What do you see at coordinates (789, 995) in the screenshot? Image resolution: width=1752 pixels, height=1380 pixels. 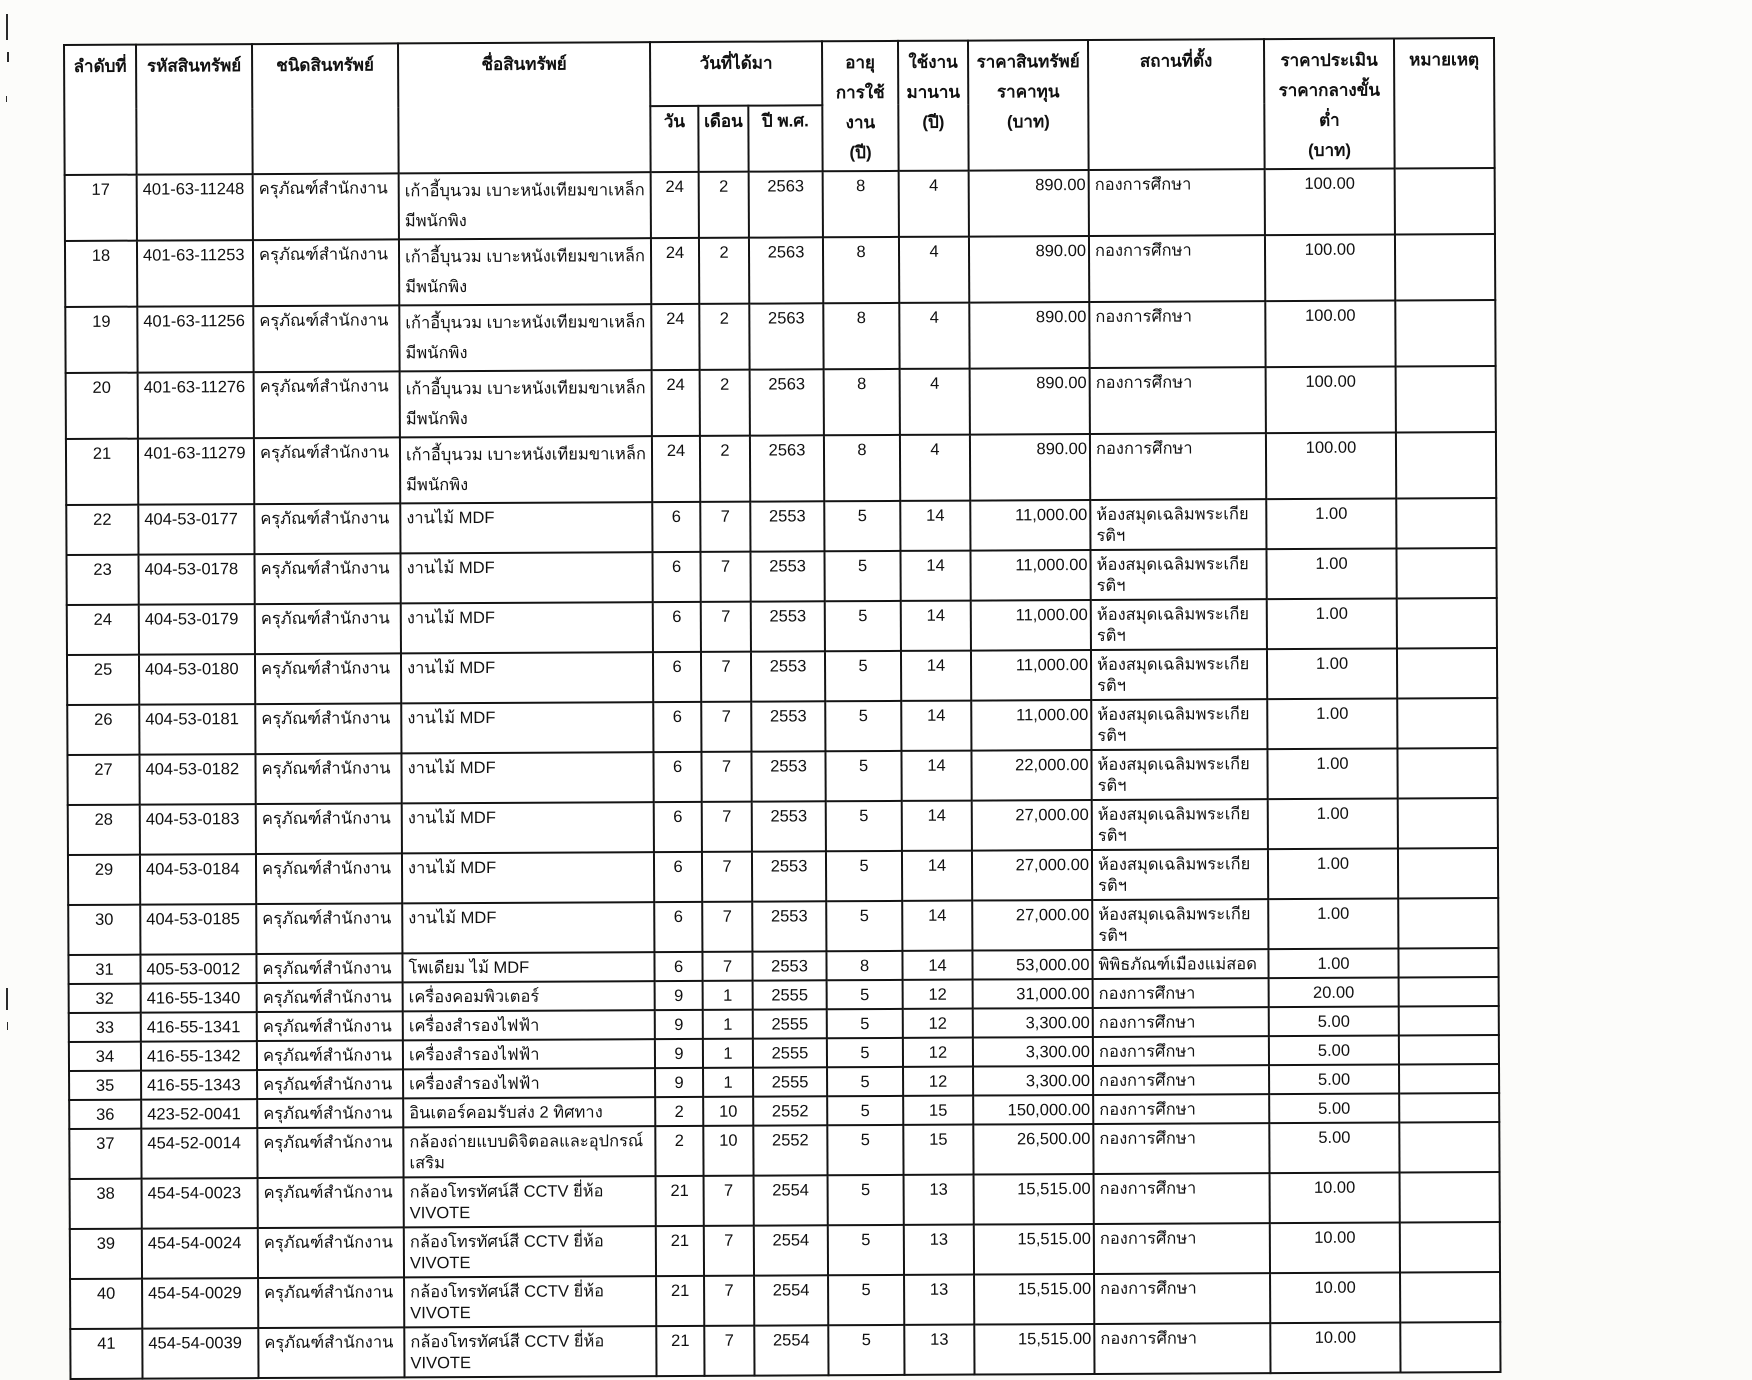 I see `cell-year: 2555` at bounding box center [789, 995].